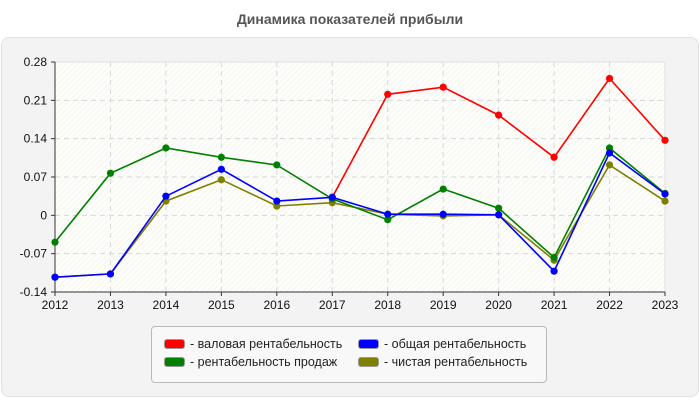  Describe the element at coordinates (387, 305) in the screenshot. I see `x-tick-label: 2018` at that location.